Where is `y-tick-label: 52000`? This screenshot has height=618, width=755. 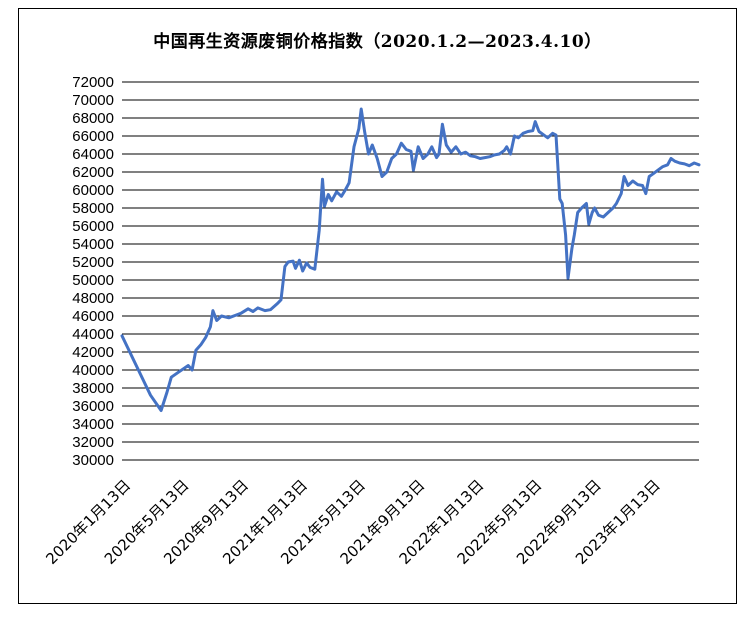
y-tick-label: 52000 is located at coordinates (93, 262).